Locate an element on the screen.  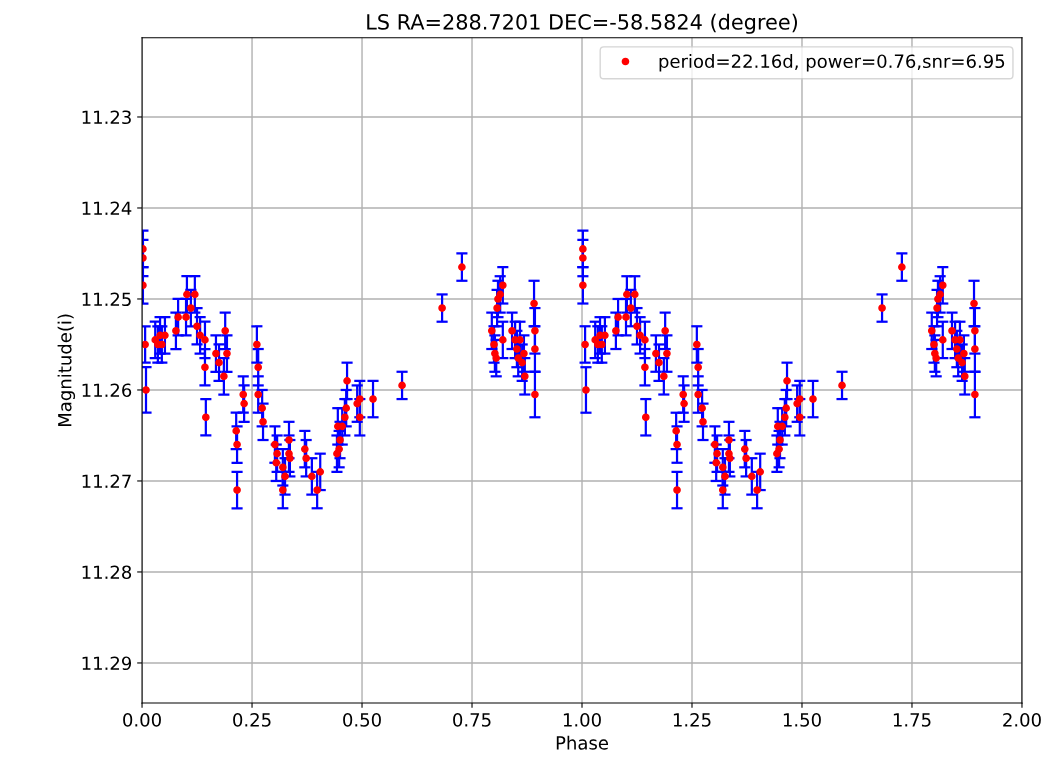
y-tick-label: 11.29 is located at coordinates (107, 663).